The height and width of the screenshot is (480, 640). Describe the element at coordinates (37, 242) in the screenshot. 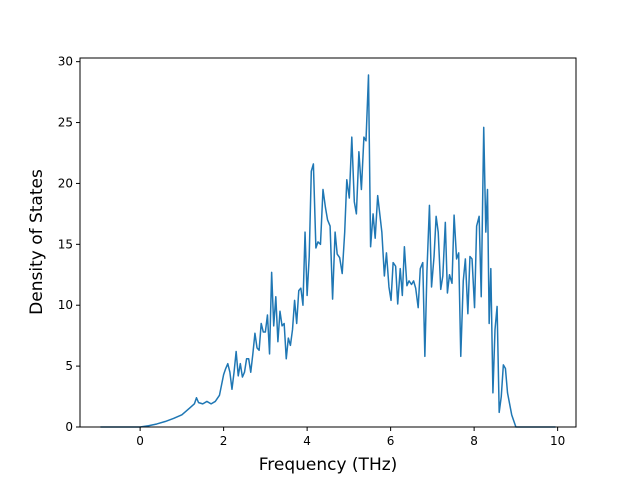

I see `y-axis-label: Density of States` at that location.